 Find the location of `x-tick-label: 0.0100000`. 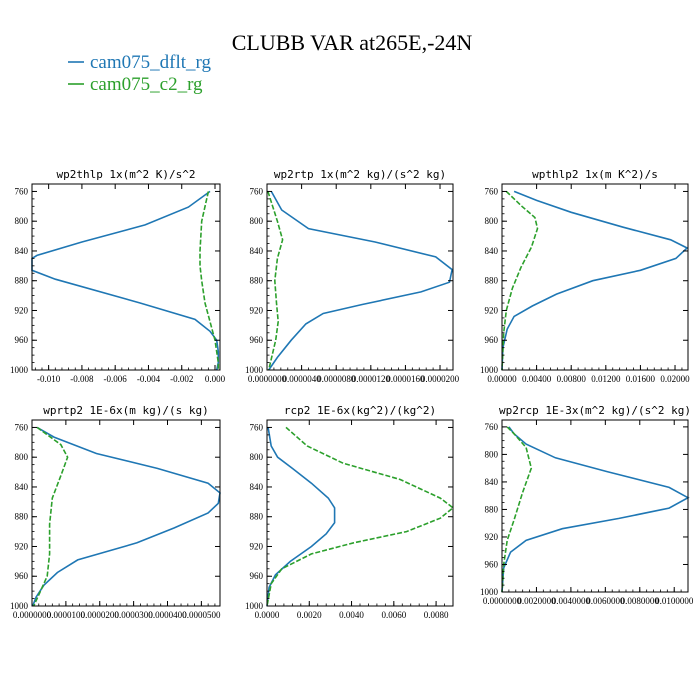

x-tick-label: 0.0100000 is located at coordinates (674, 601).